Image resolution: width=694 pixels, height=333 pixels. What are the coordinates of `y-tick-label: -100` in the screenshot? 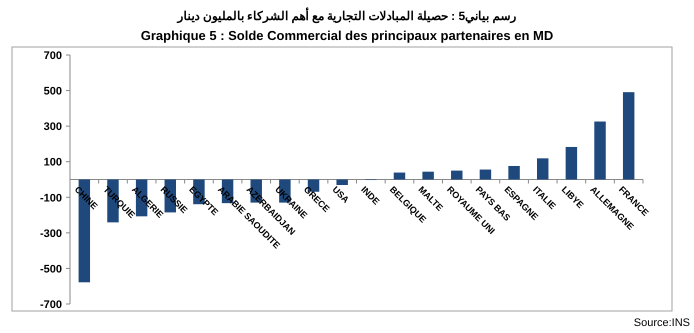 It's located at (51, 198).